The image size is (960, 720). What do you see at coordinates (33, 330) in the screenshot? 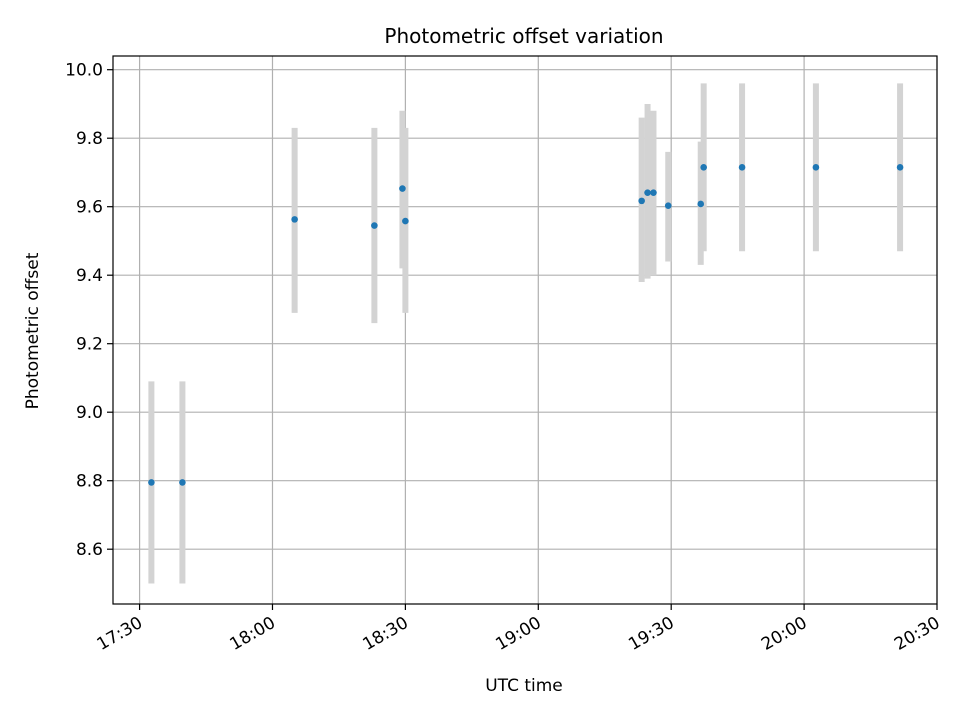
I see `y-axis-label: Photometric offset` at bounding box center [33, 330].